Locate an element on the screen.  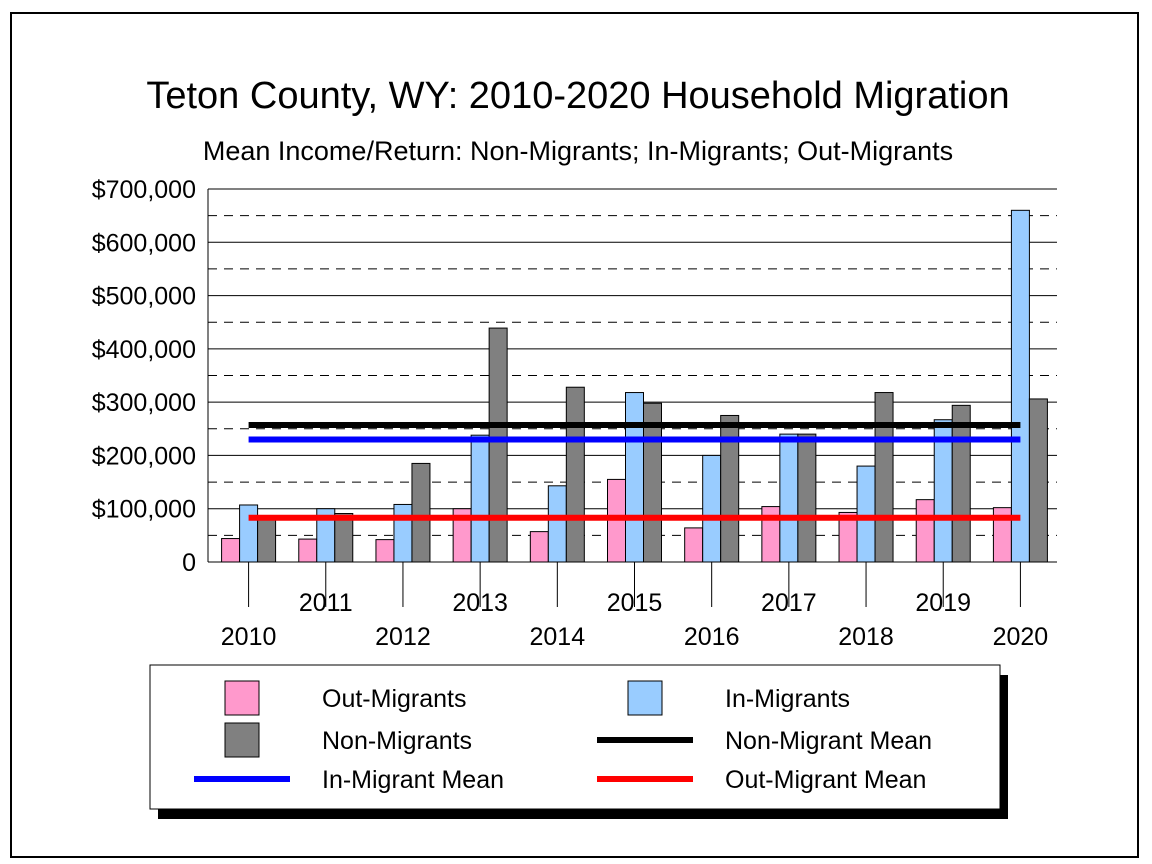
bar-non-migrants-2015 is located at coordinates (652, 482).